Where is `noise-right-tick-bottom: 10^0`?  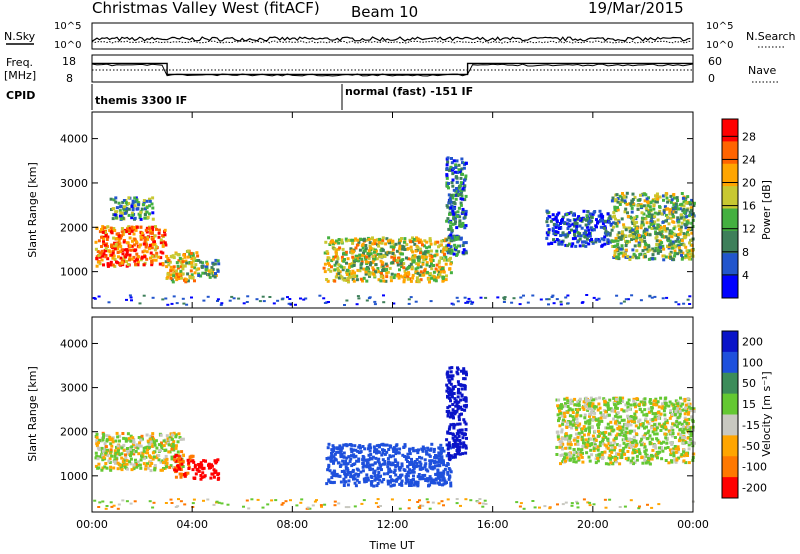 noise-right-tick-bottom: 10^0 is located at coordinates (719, 45).